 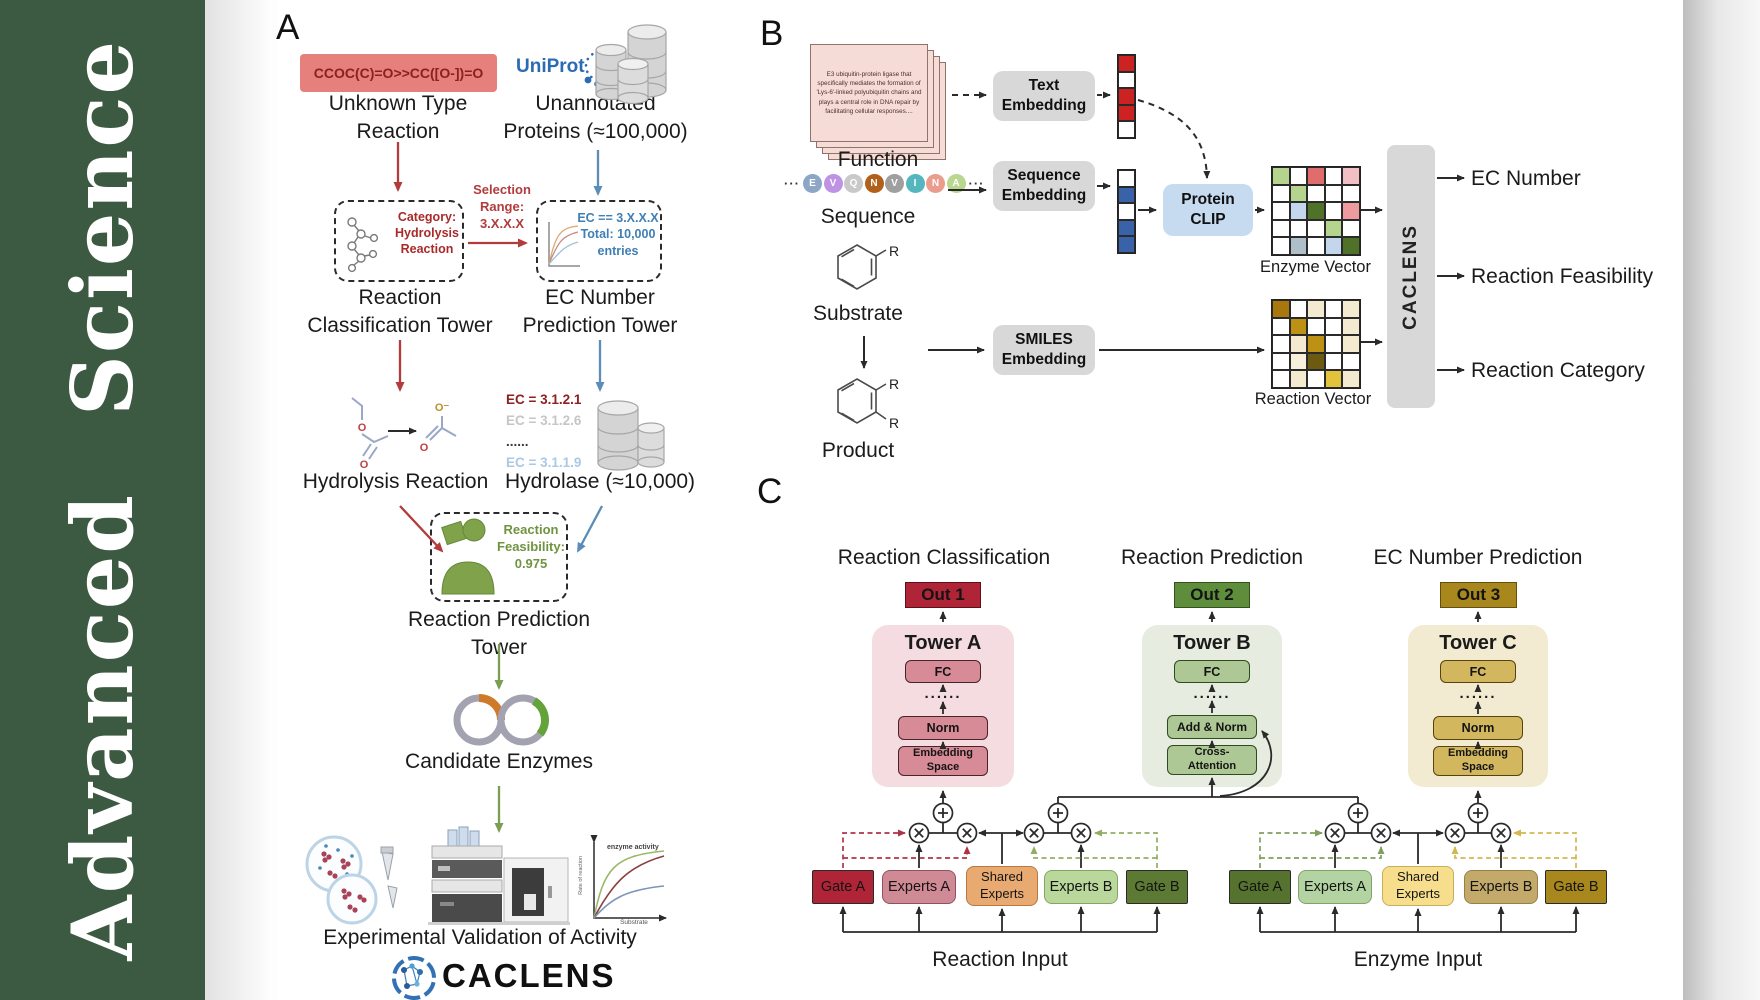 What do you see at coordinates (288, 27) in the screenshot?
I see `panel-a-label: A` at bounding box center [288, 27].